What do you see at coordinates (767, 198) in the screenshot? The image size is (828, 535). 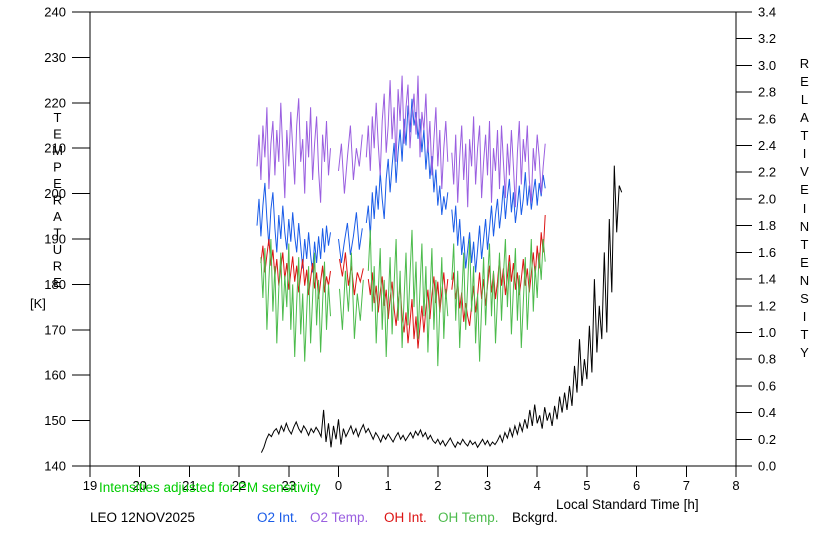 I see `right-axis-tick-label: 2.0` at bounding box center [767, 198].